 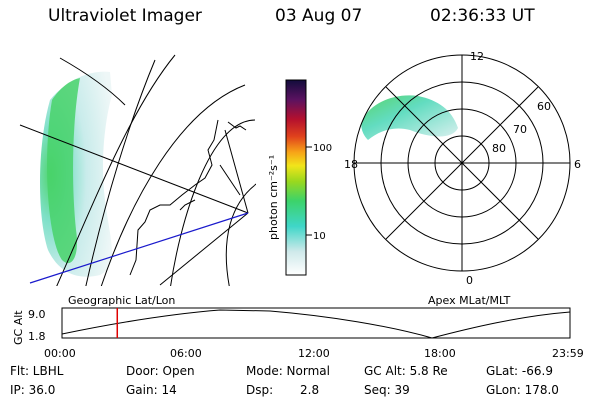 I want to click on colorbar-tick-10: 10, so click(x=319, y=236).